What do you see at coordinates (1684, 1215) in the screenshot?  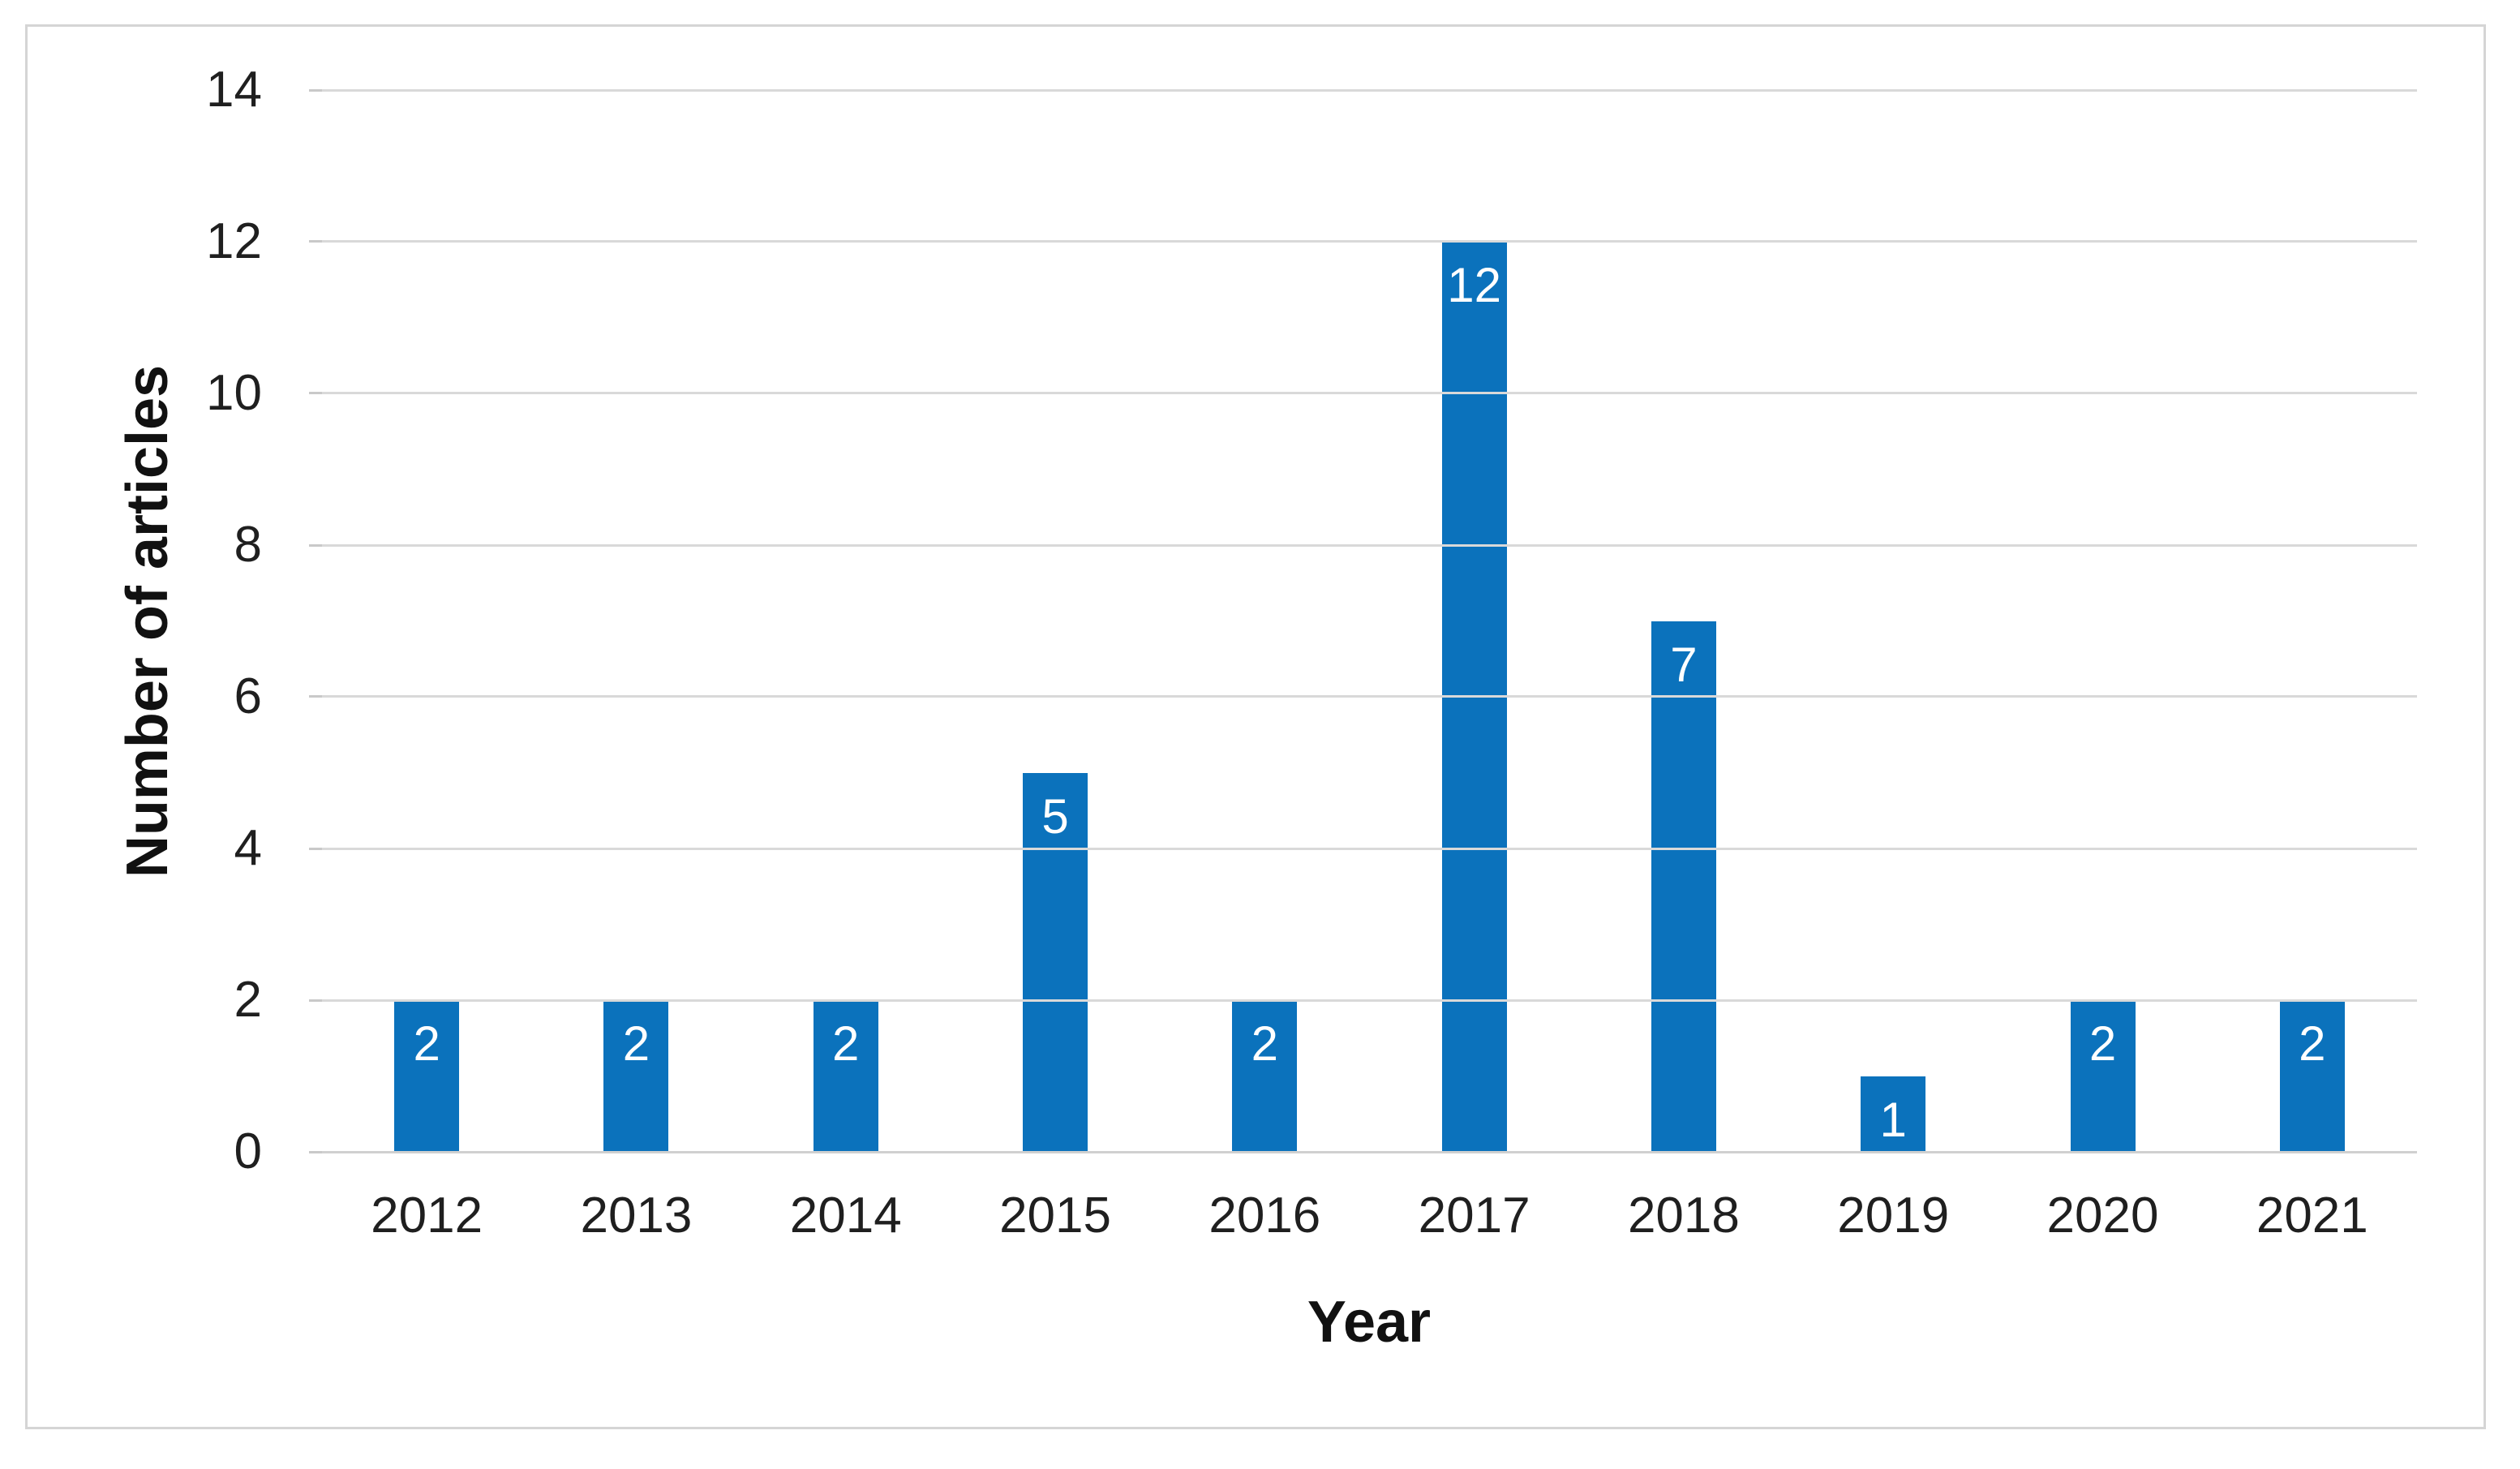 I see `x-tick-label-2018: 2018` at bounding box center [1684, 1215].